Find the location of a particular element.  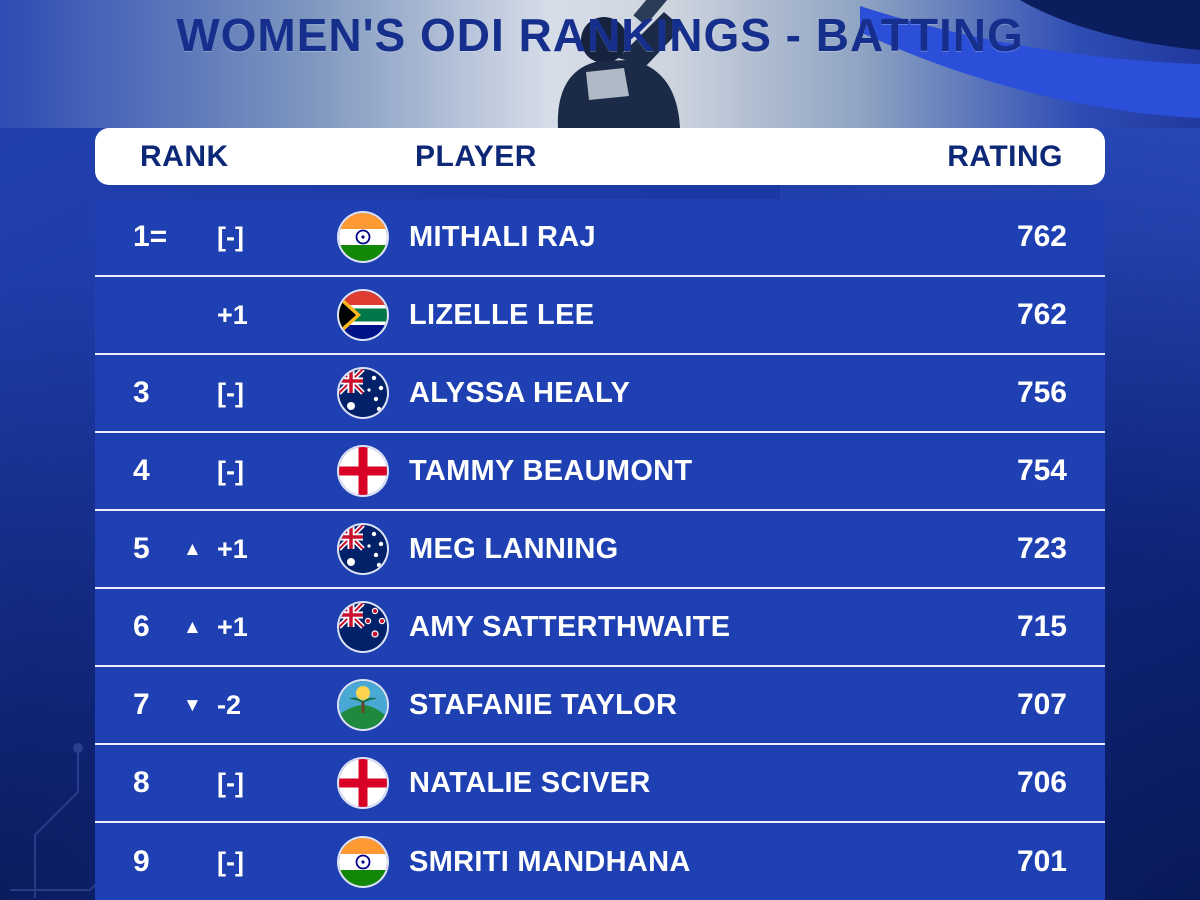

hero-corner-shape is located at coordinates (1110, 25).